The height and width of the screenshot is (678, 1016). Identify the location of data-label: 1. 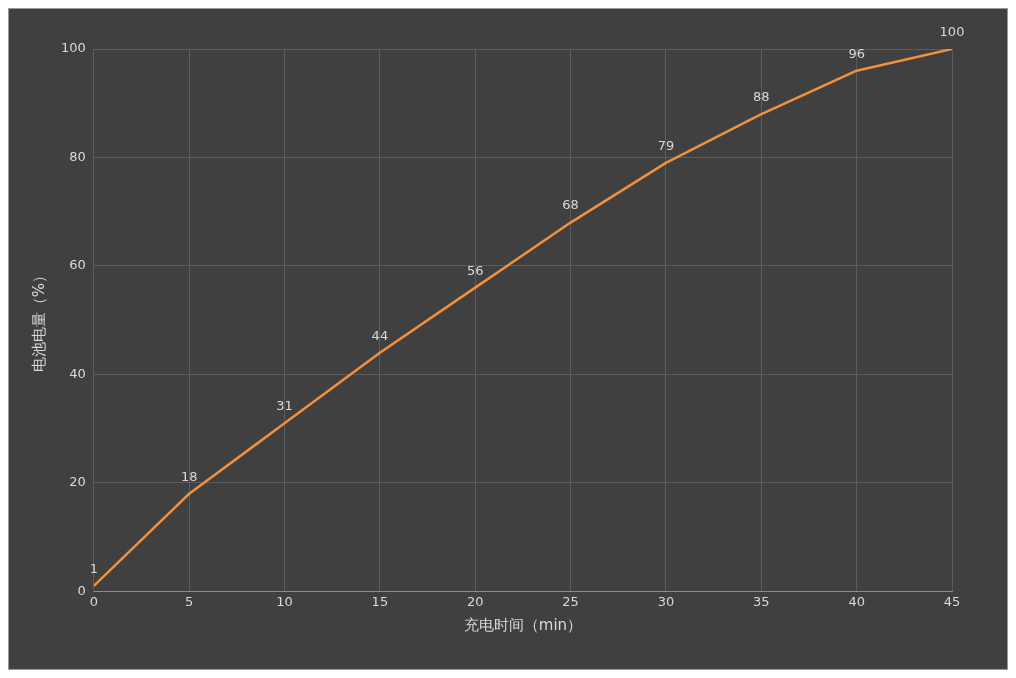
(93, 568).